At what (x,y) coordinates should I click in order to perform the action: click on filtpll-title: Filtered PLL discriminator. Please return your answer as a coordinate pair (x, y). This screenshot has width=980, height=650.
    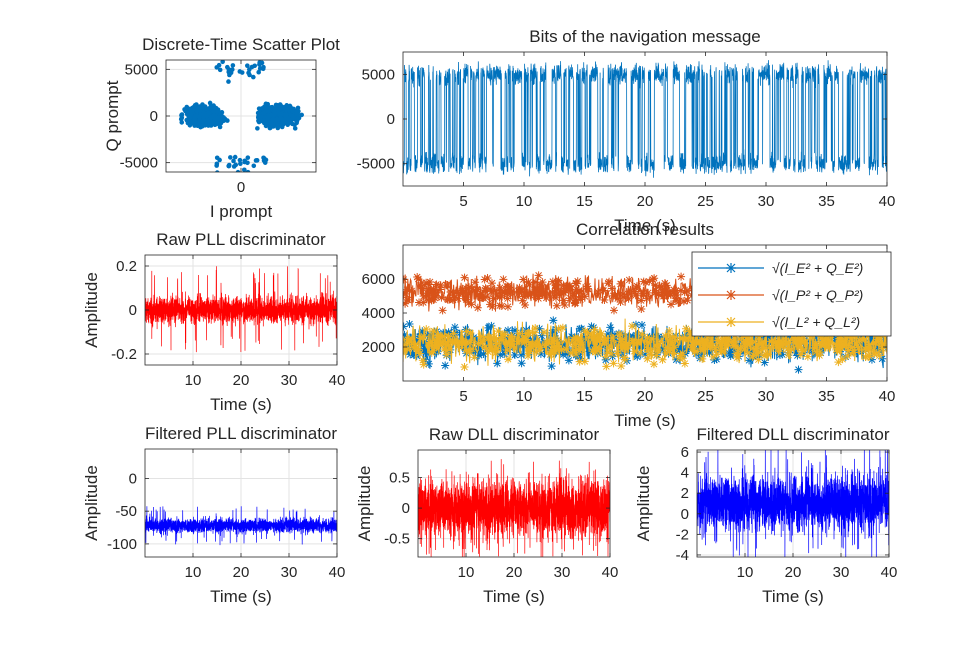
    Looking at the image, I should click on (241, 433).